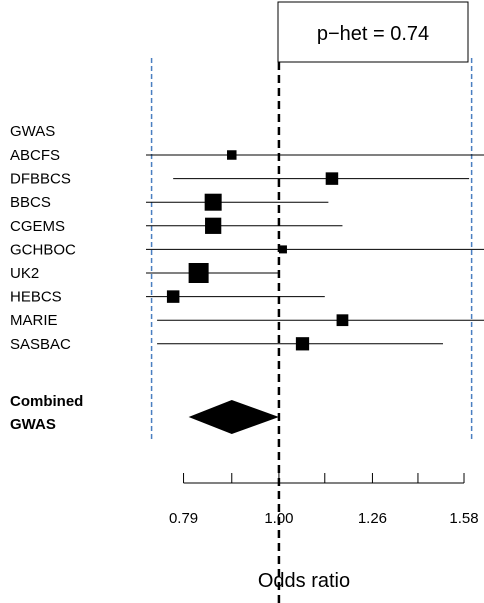 Image resolution: width=484 pixels, height=603 pixels. Describe the element at coordinates (282, 249) in the screenshot. I see `estimate-square-gchboc` at that location.